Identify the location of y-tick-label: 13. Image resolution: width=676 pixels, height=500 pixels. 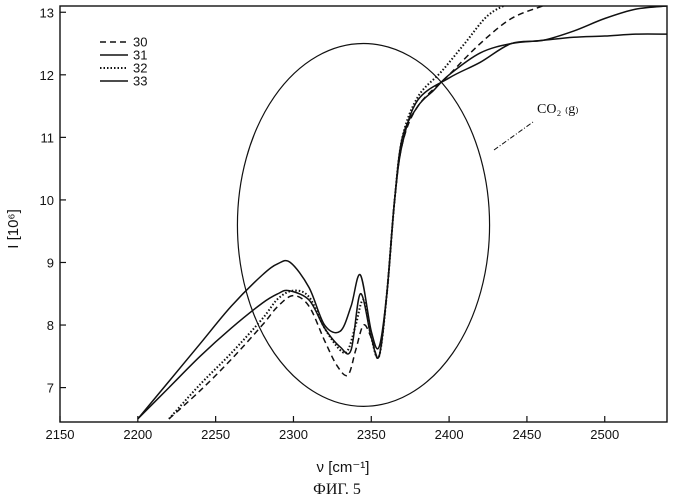
(47, 12).